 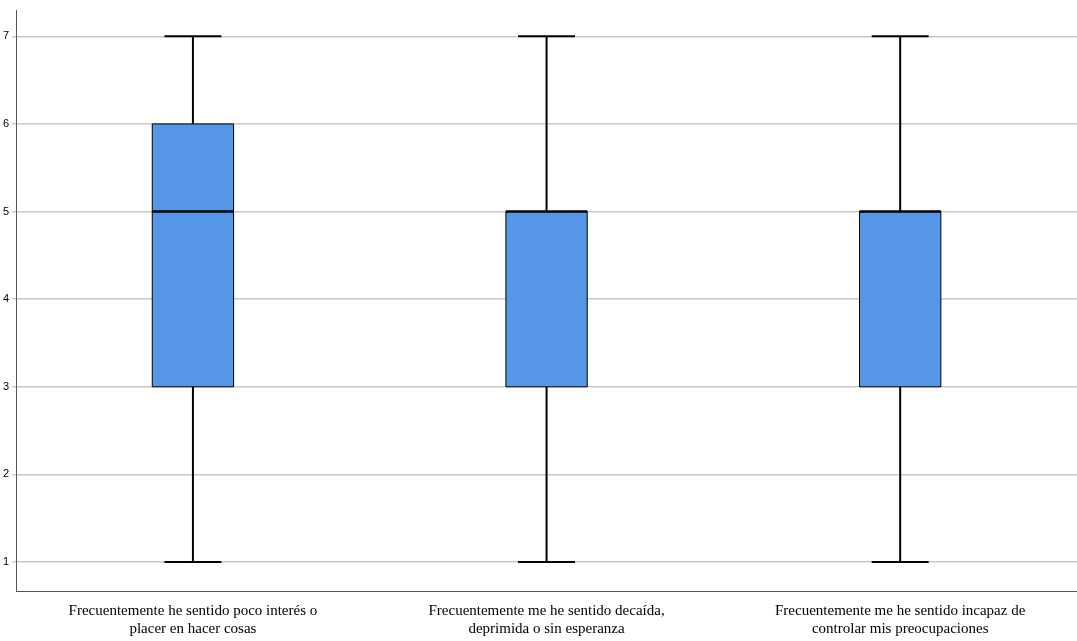 I want to click on x-tick-label: Frecuentemente me he sentido incapaz de controlar mis preocupaciones, so click(x=900, y=618).